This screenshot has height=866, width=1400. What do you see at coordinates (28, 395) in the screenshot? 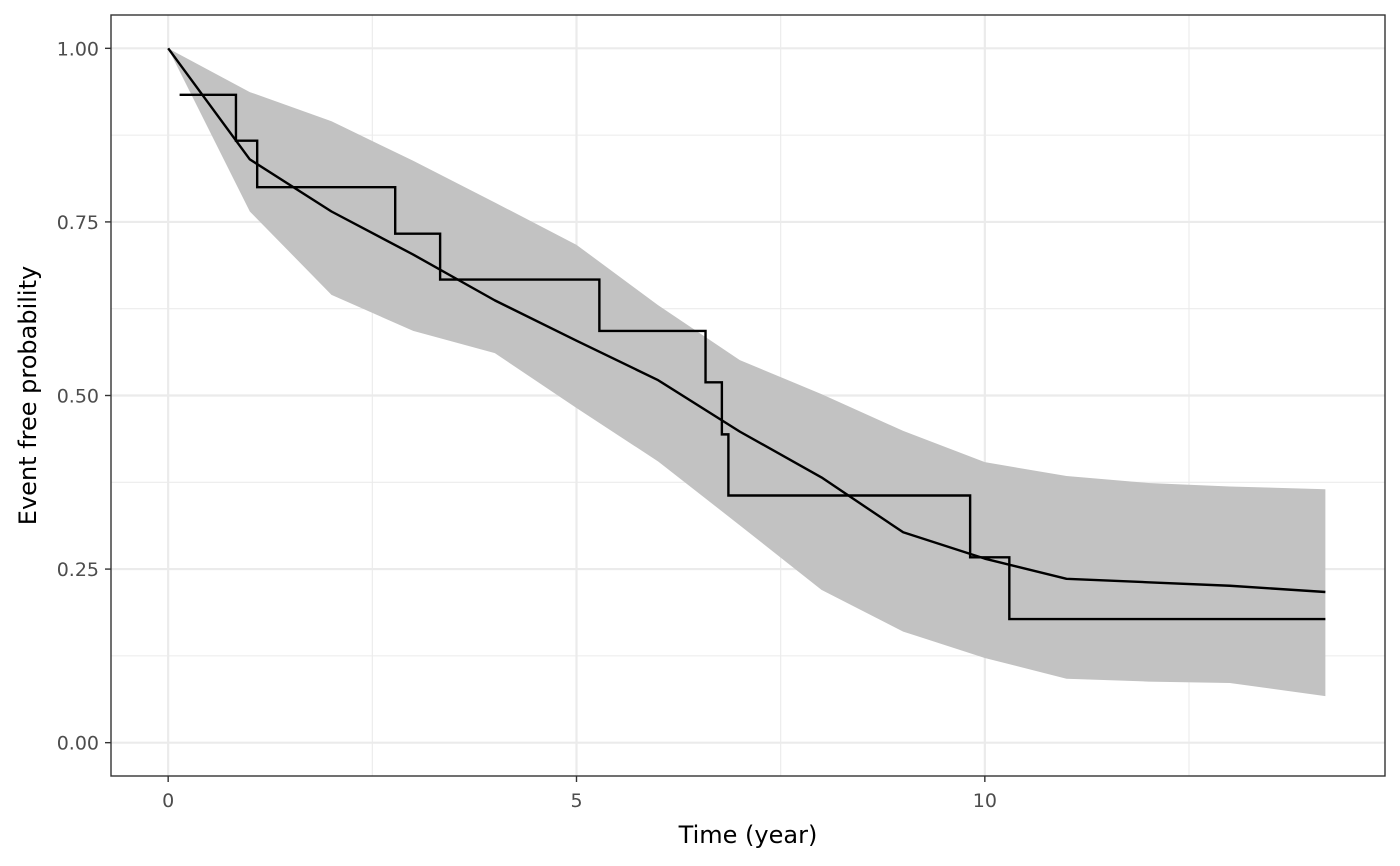
I see `y-axis-title: Event free probability` at bounding box center [28, 395].